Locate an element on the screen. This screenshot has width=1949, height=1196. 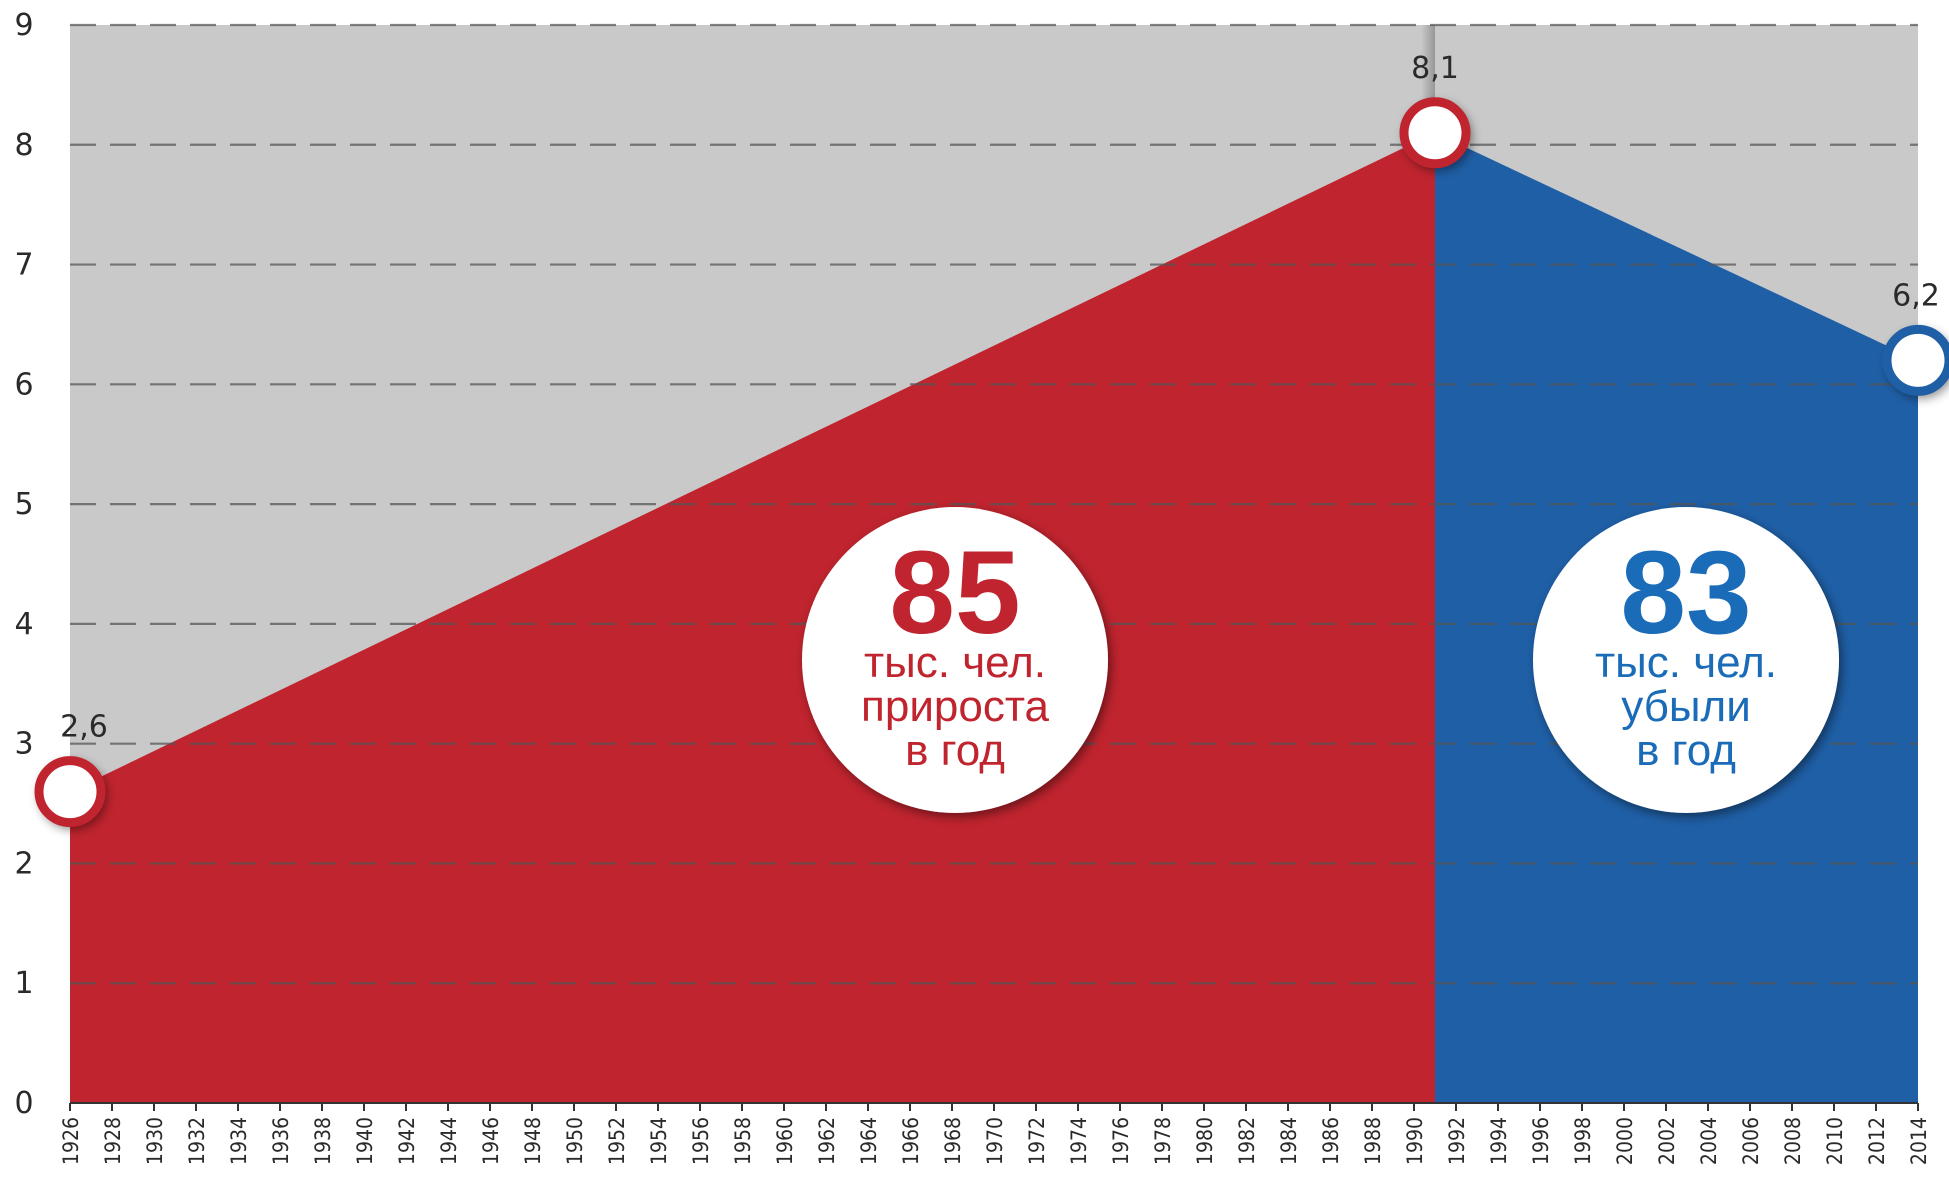
x-tick-label: 1988 is located at coordinates (1373, 1141).